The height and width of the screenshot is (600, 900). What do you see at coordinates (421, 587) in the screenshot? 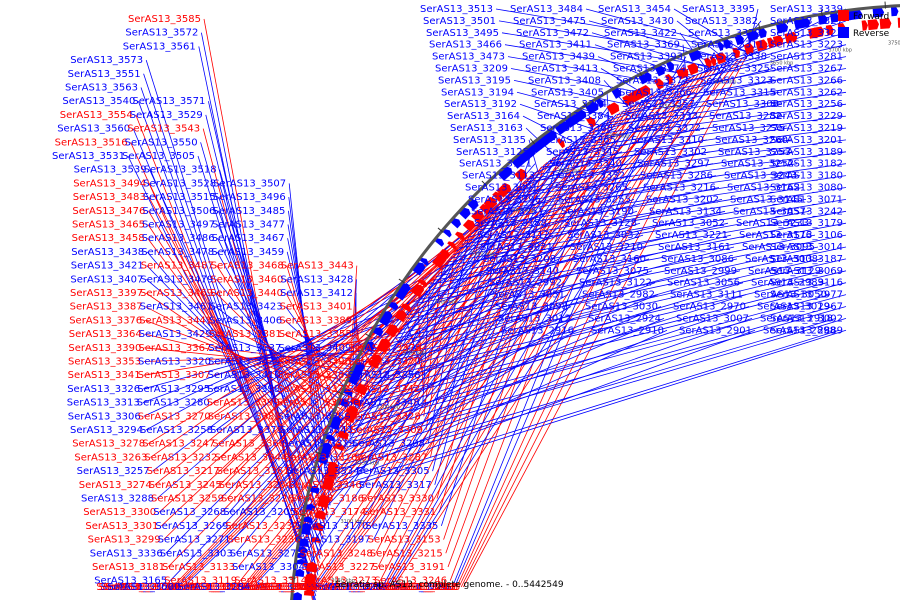
I see `feature-label: SerAS13_3218` at bounding box center [421, 587].